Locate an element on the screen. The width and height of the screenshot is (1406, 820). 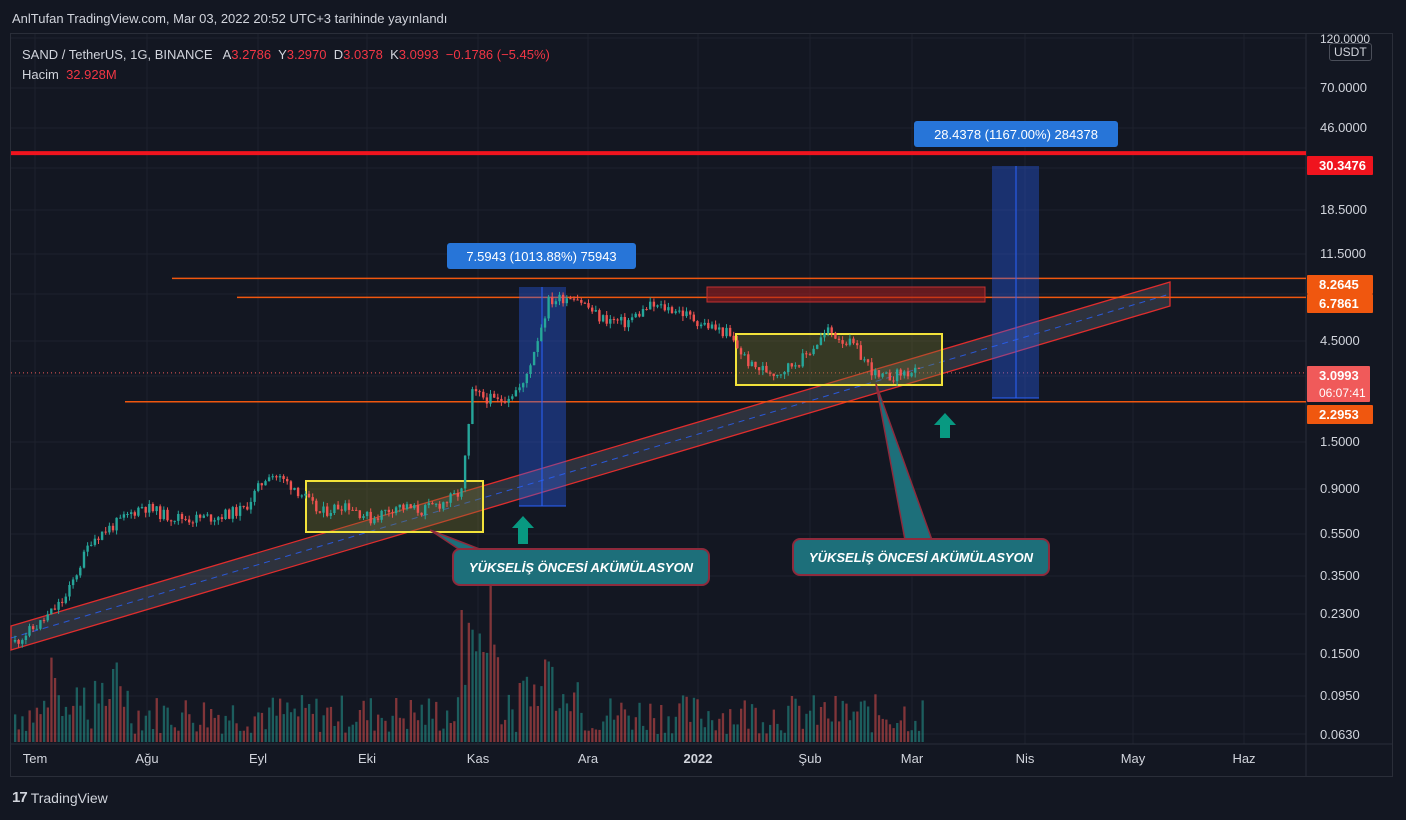
price-badge-value: 8.2645 is located at coordinates (1339, 284).